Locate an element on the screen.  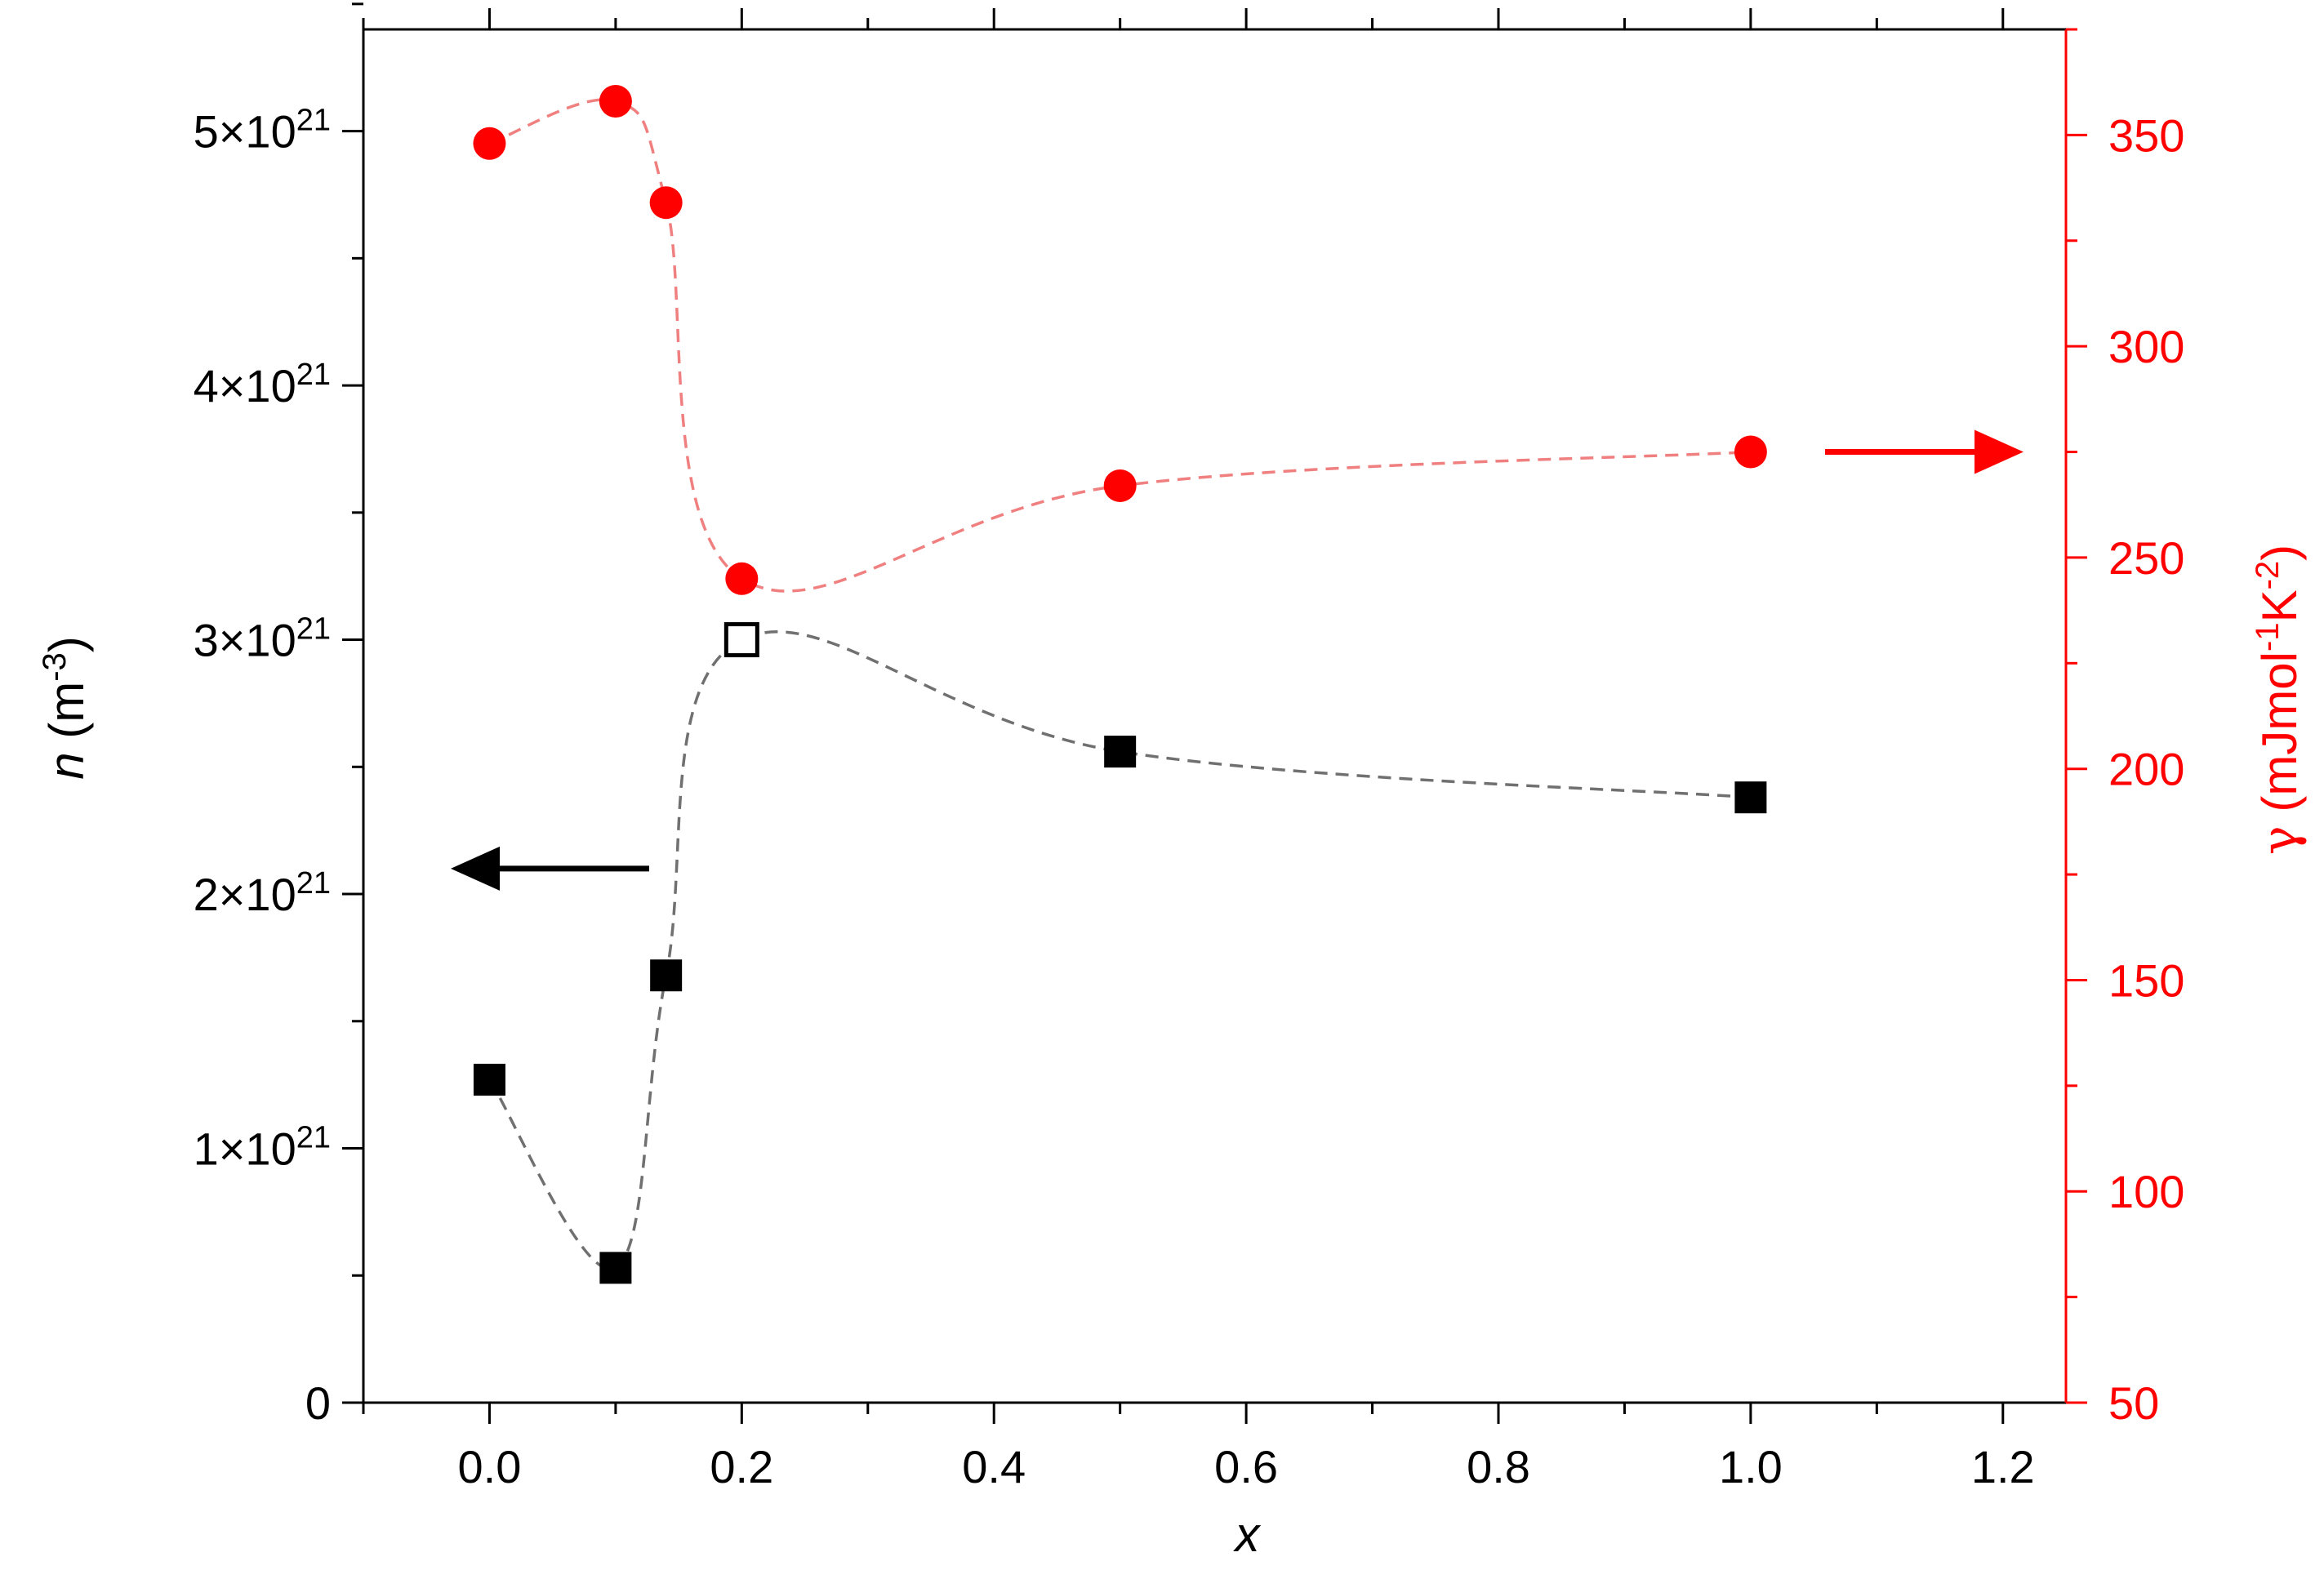
right-axis-arrow-head is located at coordinates (1999, 452).